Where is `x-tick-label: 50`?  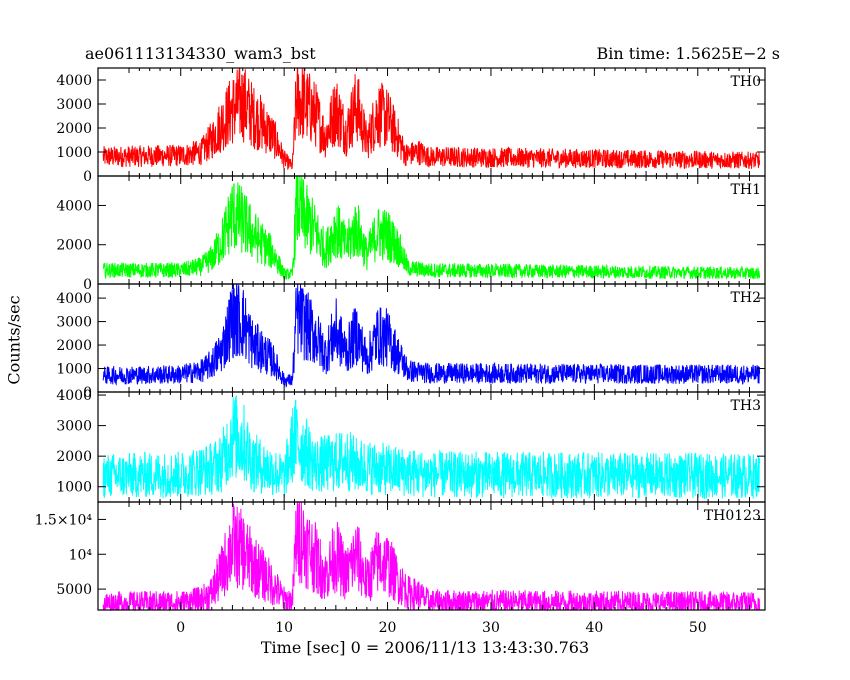 x-tick-label: 50 is located at coordinates (698, 628).